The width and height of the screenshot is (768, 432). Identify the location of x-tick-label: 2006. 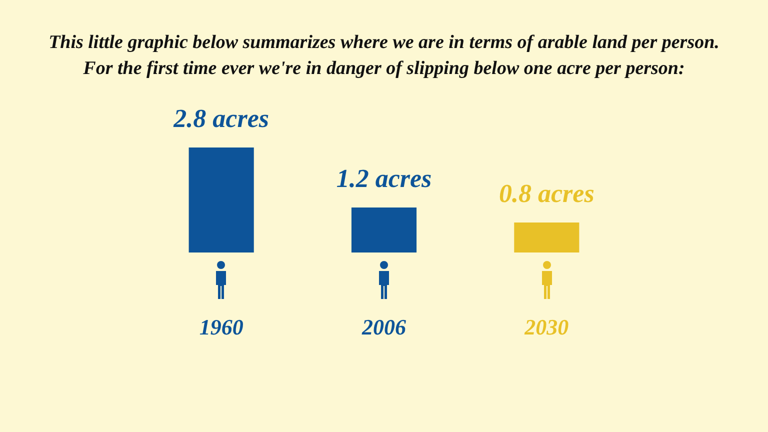
(383, 327).